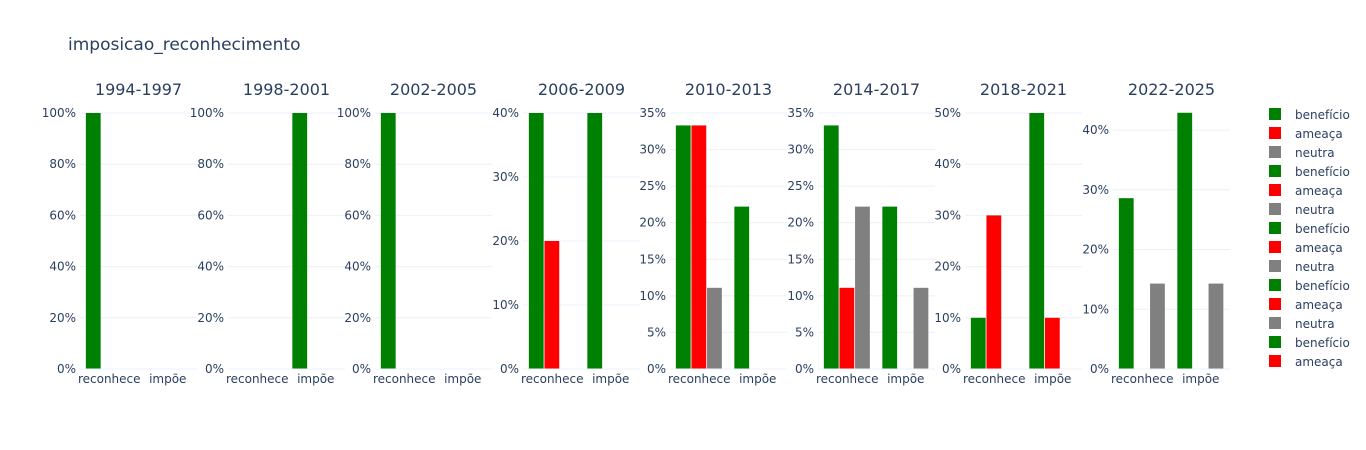 The height and width of the screenshot is (450, 1366). Describe the element at coordinates (1156, 233) in the screenshot. I see `subplot-2022-2025: 2022-2025 0% 10% 20% 30% 40% reconhece impõe` at that location.